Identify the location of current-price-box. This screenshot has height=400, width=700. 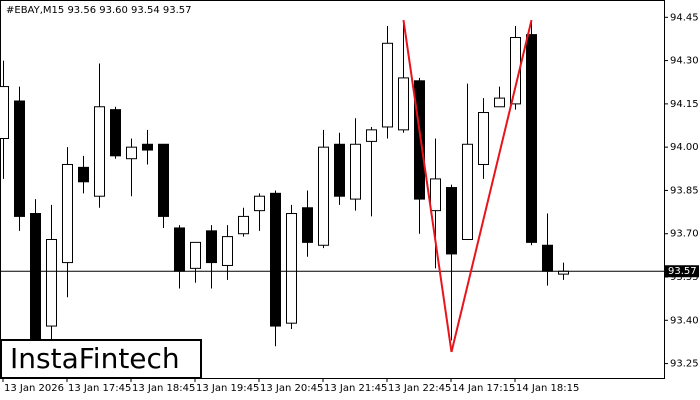
(682, 271).